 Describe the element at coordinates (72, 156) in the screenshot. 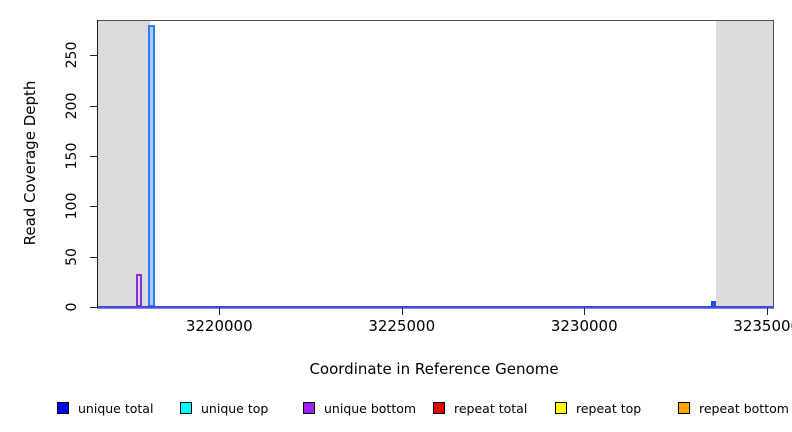

I see `y-tick-label: 150` at that location.